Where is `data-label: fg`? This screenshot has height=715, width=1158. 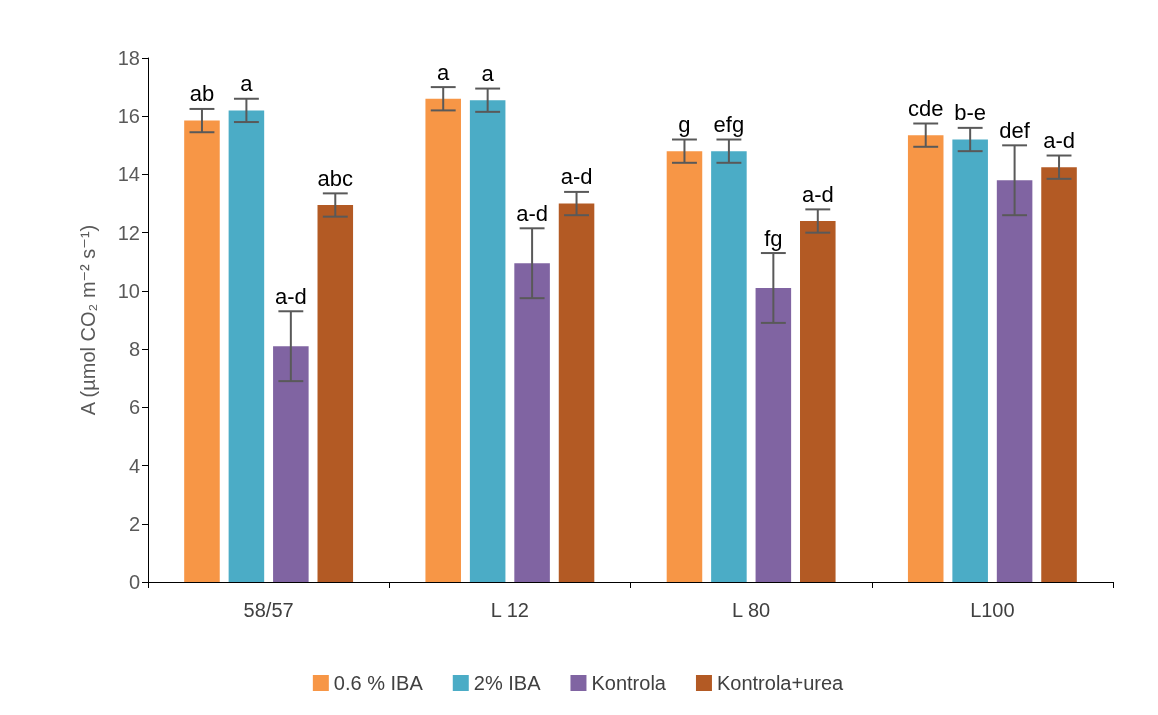
data-label: fg is located at coordinates (773, 238).